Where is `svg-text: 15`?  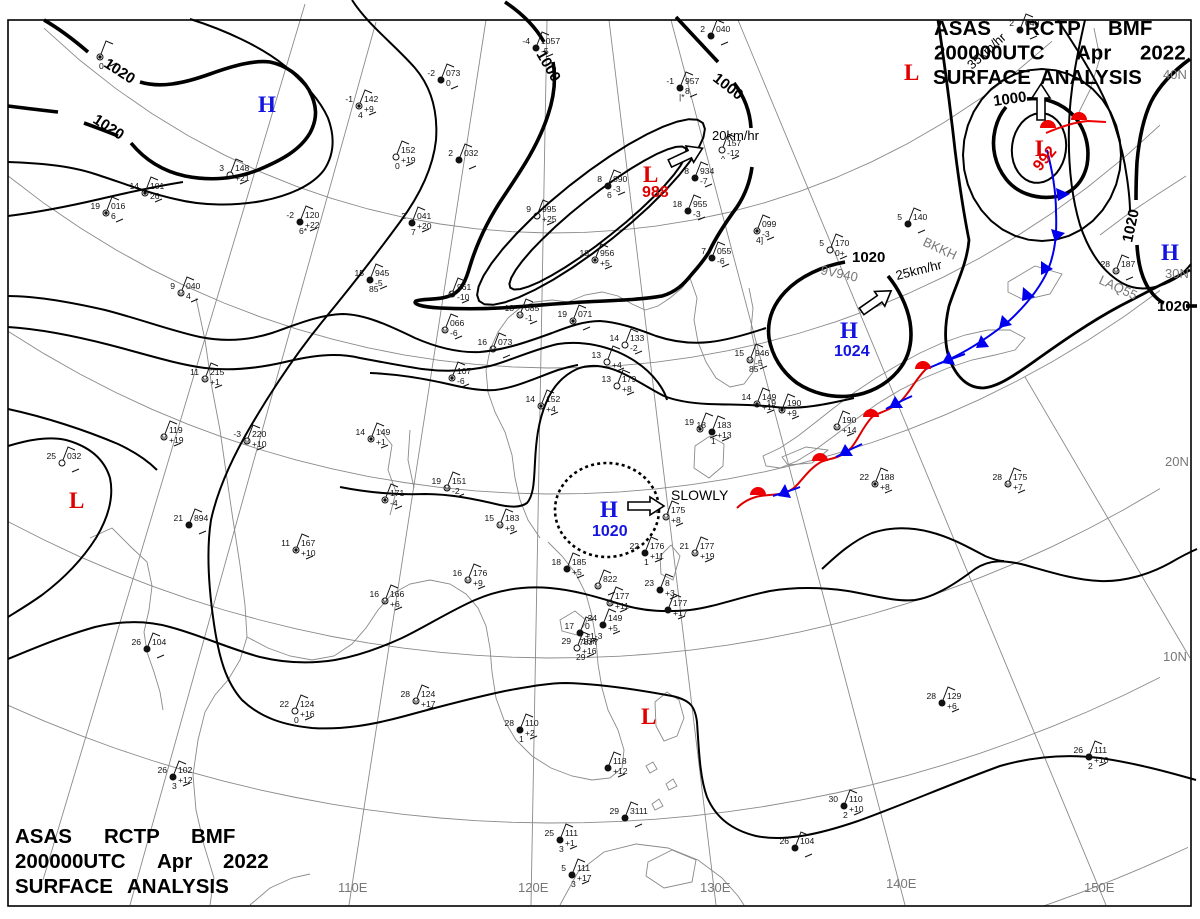 svg-text: 15 is located at coordinates (739, 353).